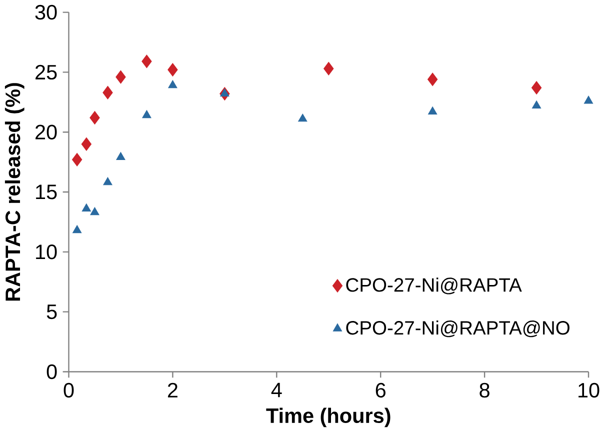 The image size is (605, 432). Describe the element at coordinates (46, 252) in the screenshot. I see `y-tick-label: 10` at that location.